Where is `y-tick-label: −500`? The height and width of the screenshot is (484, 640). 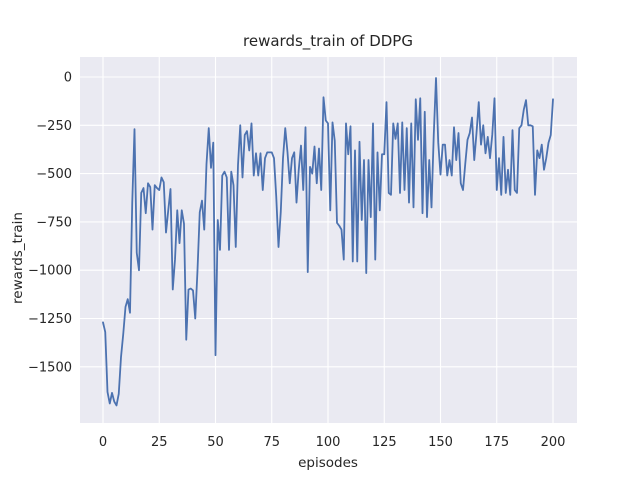 y-tick-label: −500 is located at coordinates (54, 174).